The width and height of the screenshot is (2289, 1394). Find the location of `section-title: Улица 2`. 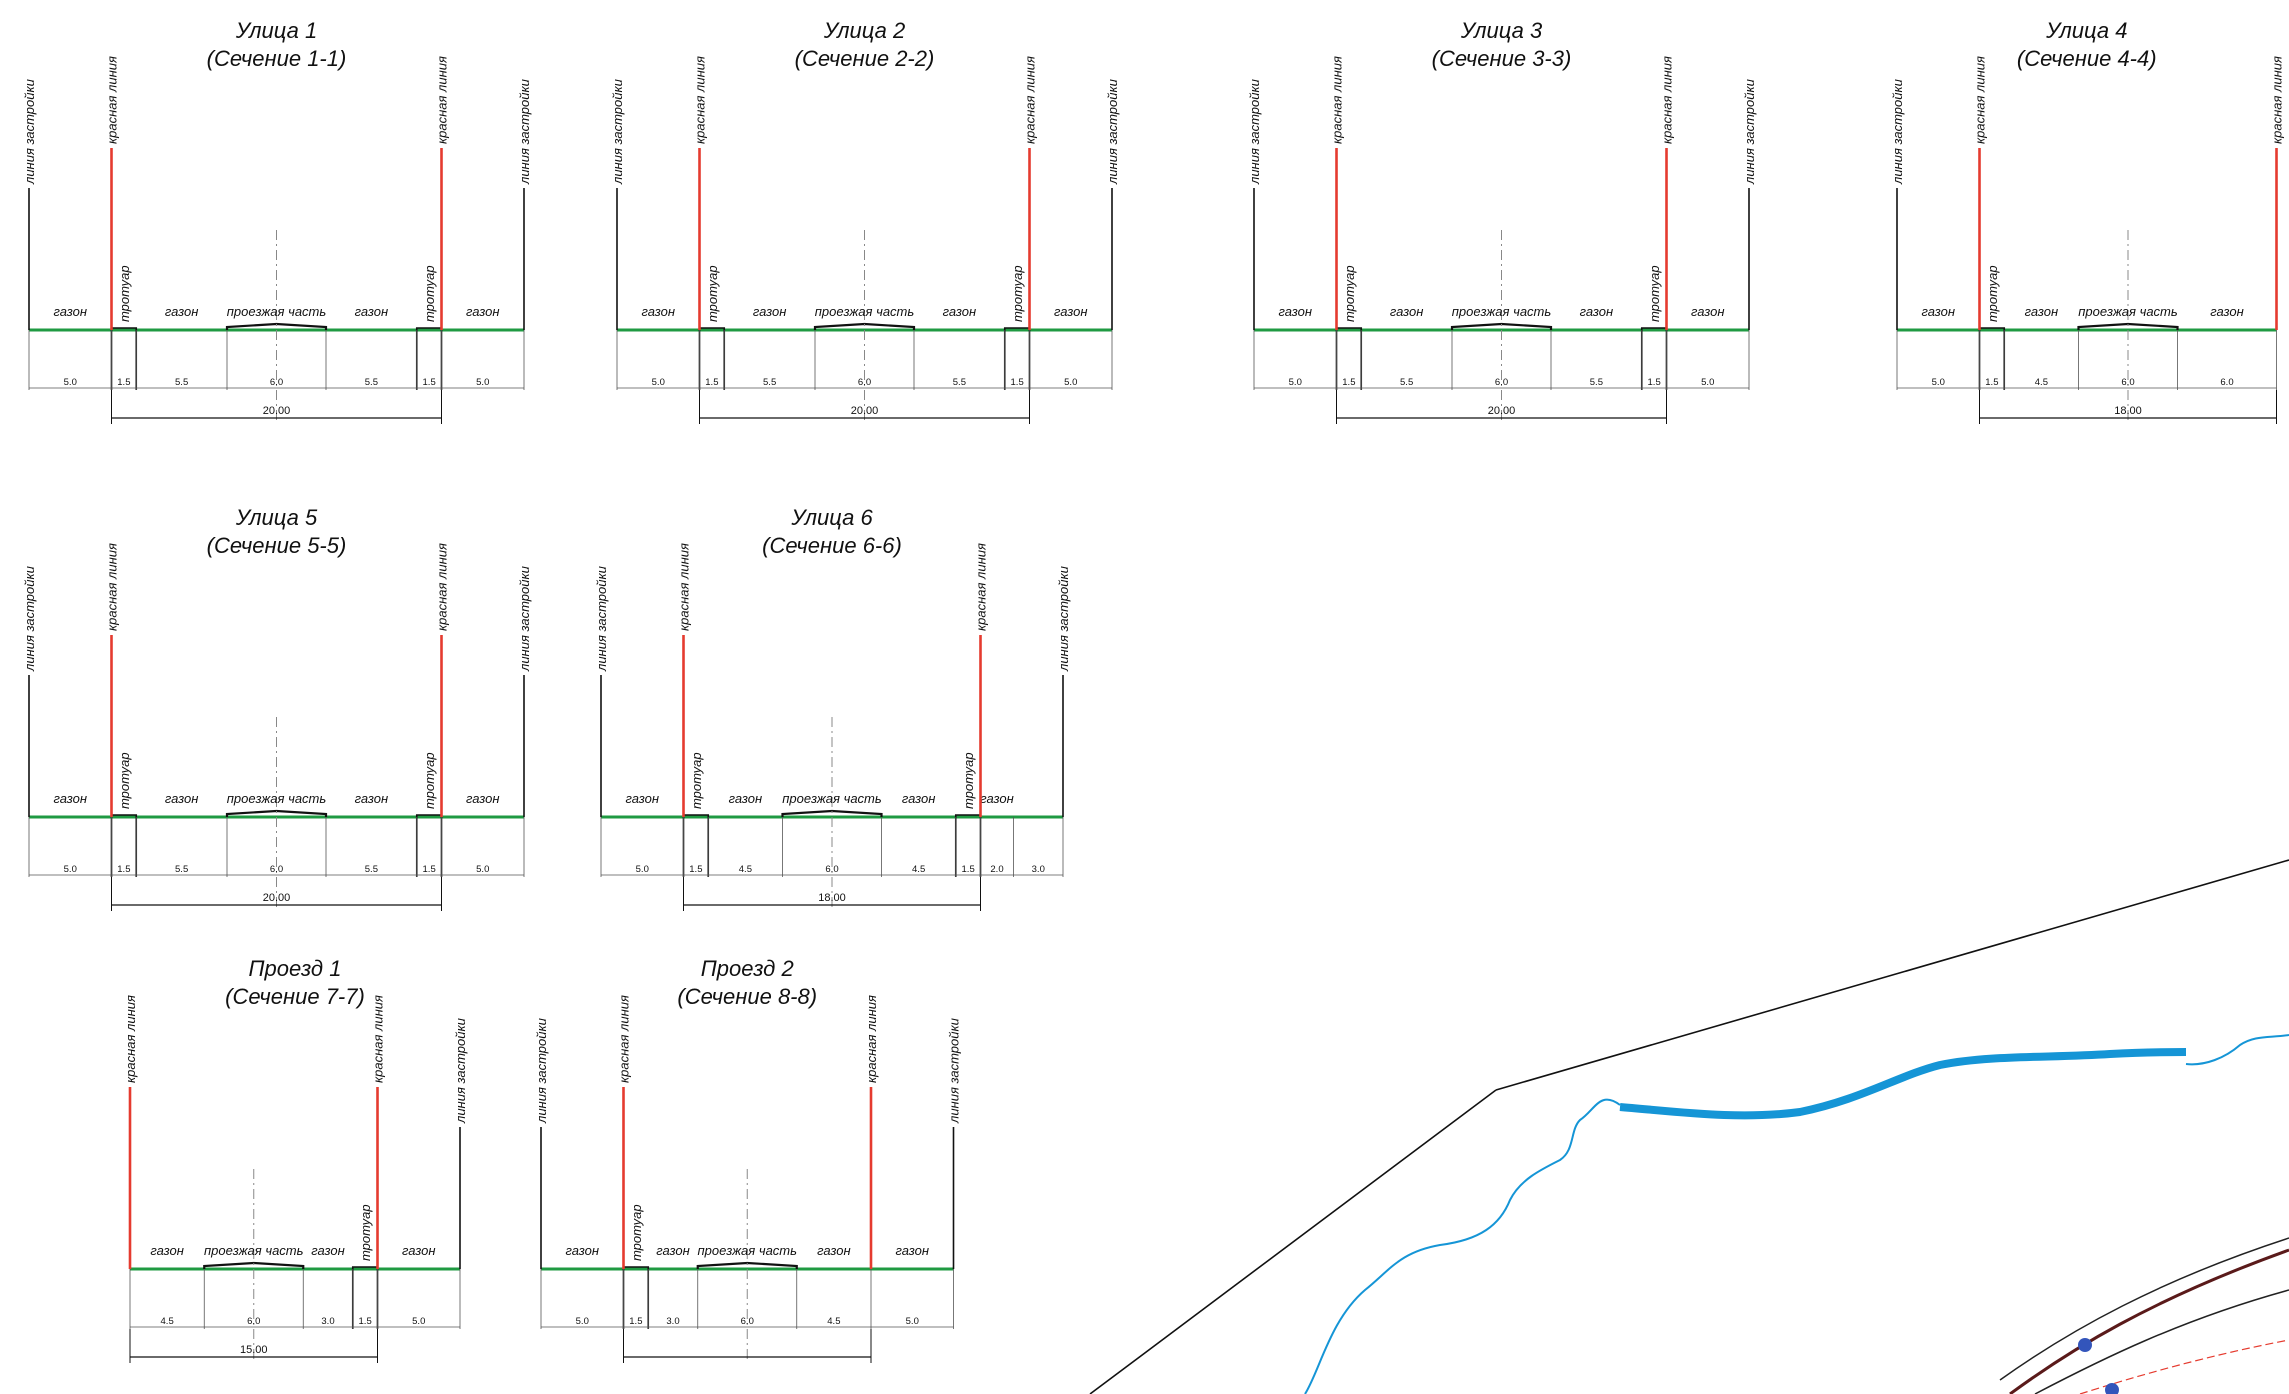

section-title: Улица 2 is located at coordinates (864, 30).